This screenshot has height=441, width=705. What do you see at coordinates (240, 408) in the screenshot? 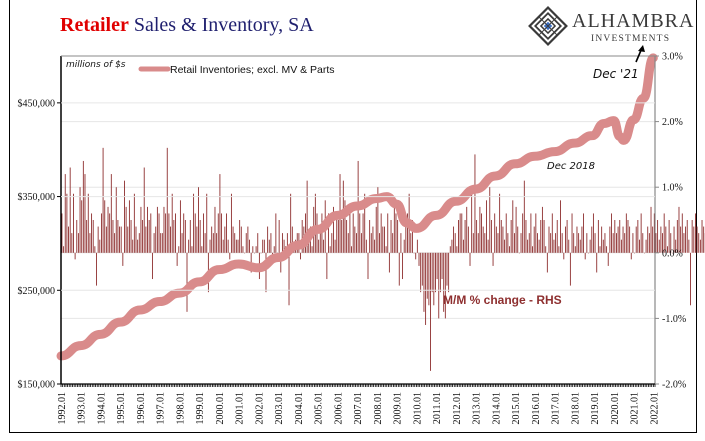
I see `x-tick-label: 2001.01` at bounding box center [240, 408].